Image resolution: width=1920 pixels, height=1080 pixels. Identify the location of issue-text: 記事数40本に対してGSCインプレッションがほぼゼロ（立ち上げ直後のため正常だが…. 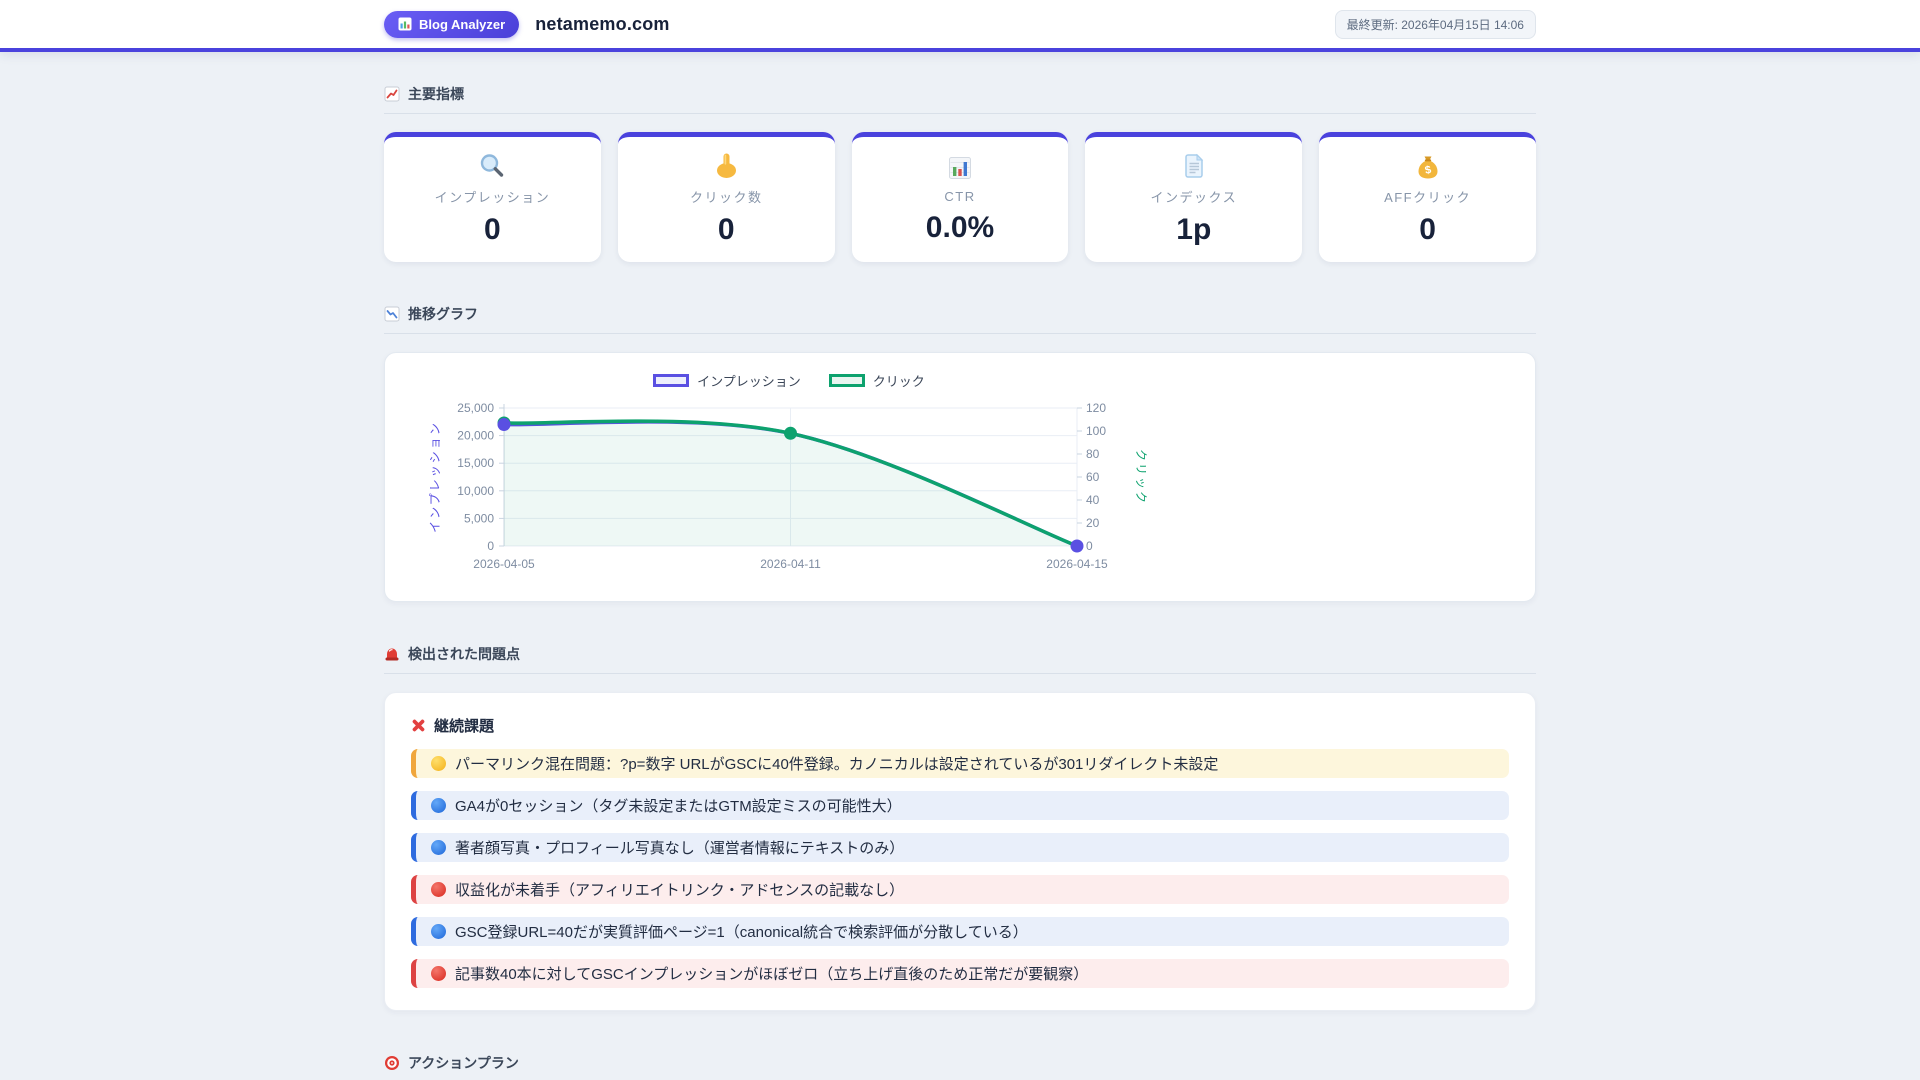
(772, 974).